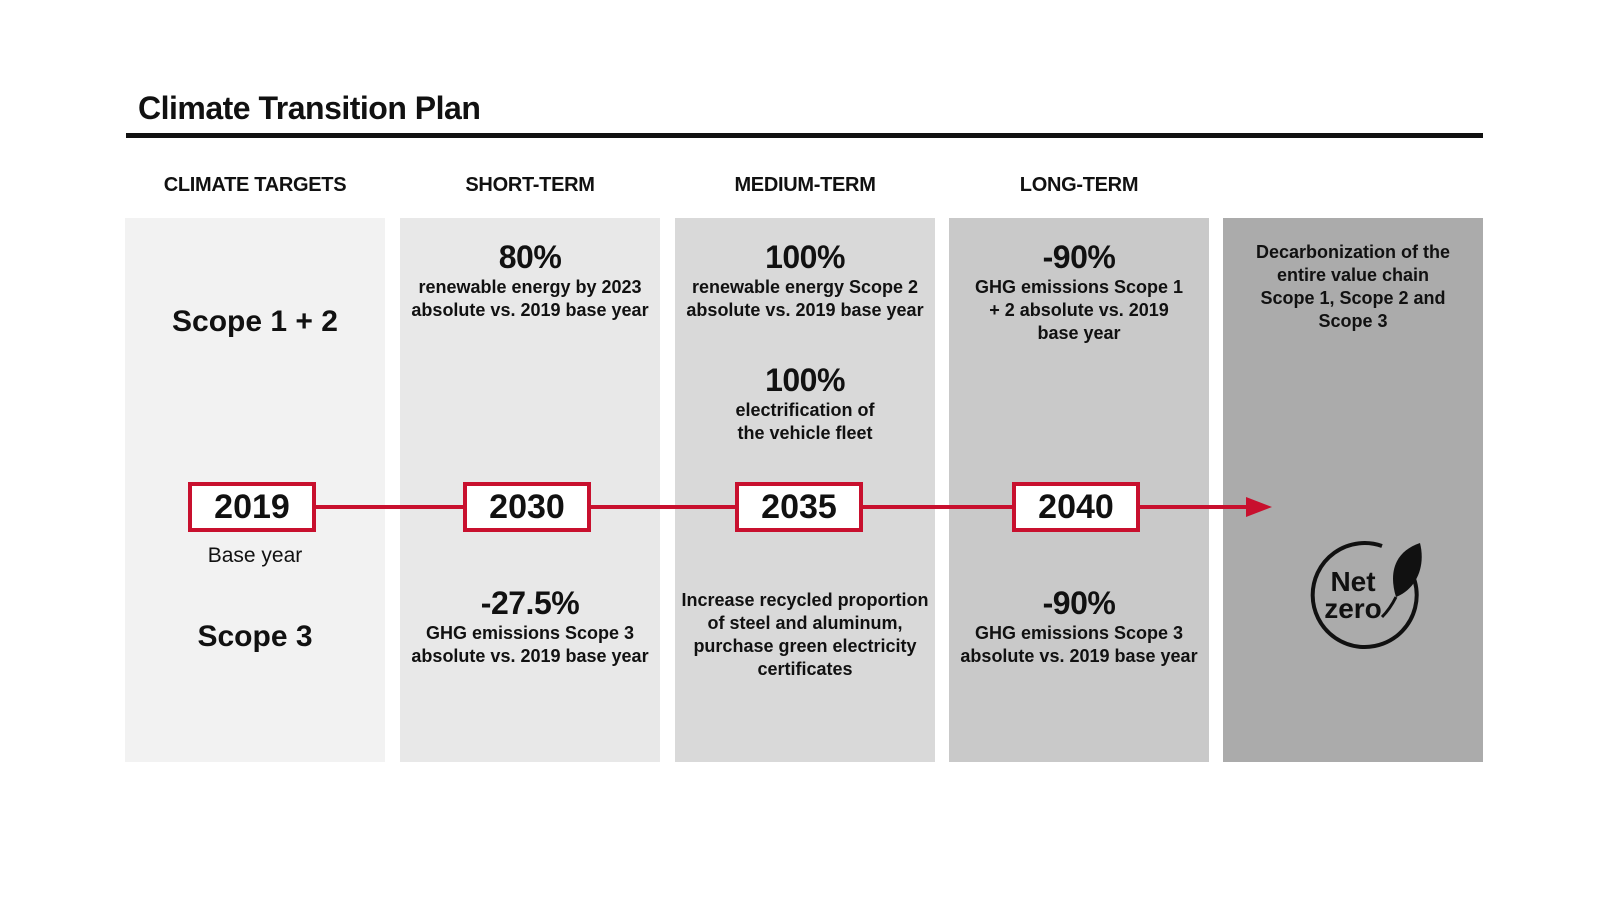 This screenshot has width=1600, height=900. What do you see at coordinates (1353, 581) in the screenshot?
I see `net-zero-line-1: Net` at bounding box center [1353, 581].